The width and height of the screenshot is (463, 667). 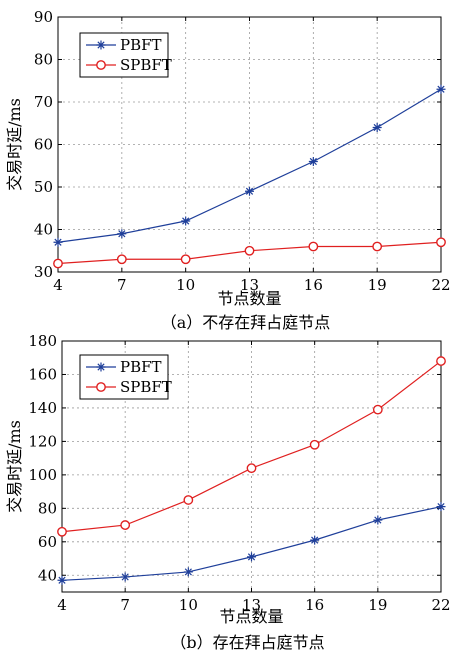 What do you see at coordinates (43, 187) in the screenshot?
I see `y-tick-label: 50` at bounding box center [43, 187].